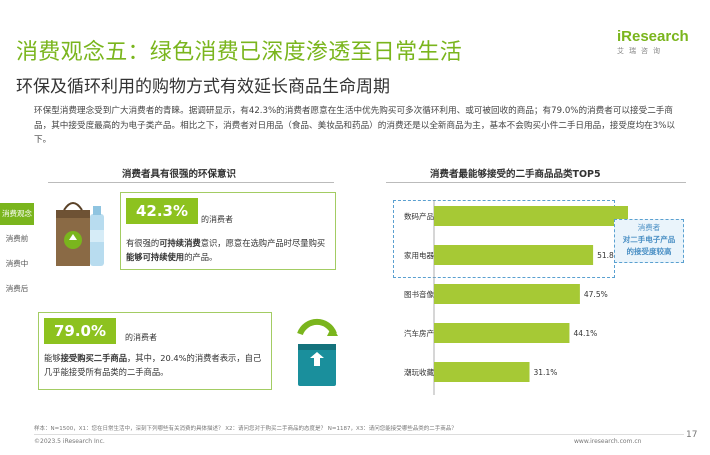  Describe the element at coordinates (141, 337) in the screenshot. I see `stat-card-2-suffix: 的消费者` at that location.